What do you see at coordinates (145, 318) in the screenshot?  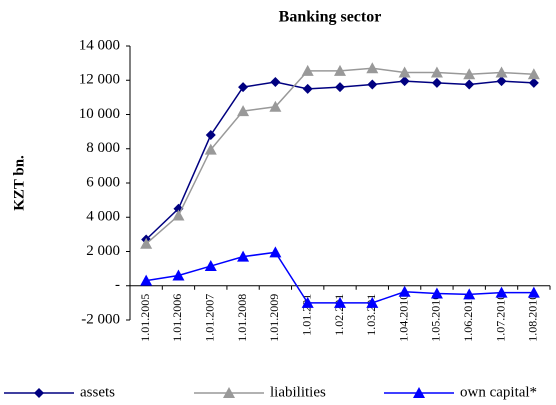 I see `x-tick-label: 1.01.2005` at bounding box center [145, 318].